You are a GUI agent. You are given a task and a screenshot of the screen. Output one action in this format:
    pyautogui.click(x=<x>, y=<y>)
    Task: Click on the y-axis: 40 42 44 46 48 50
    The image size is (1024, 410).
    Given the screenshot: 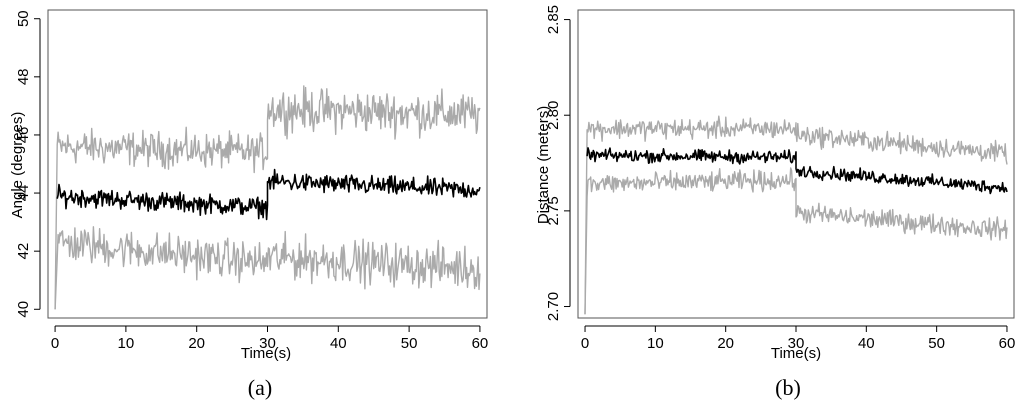 What is the action you would take?
    pyautogui.click(x=28, y=164)
    